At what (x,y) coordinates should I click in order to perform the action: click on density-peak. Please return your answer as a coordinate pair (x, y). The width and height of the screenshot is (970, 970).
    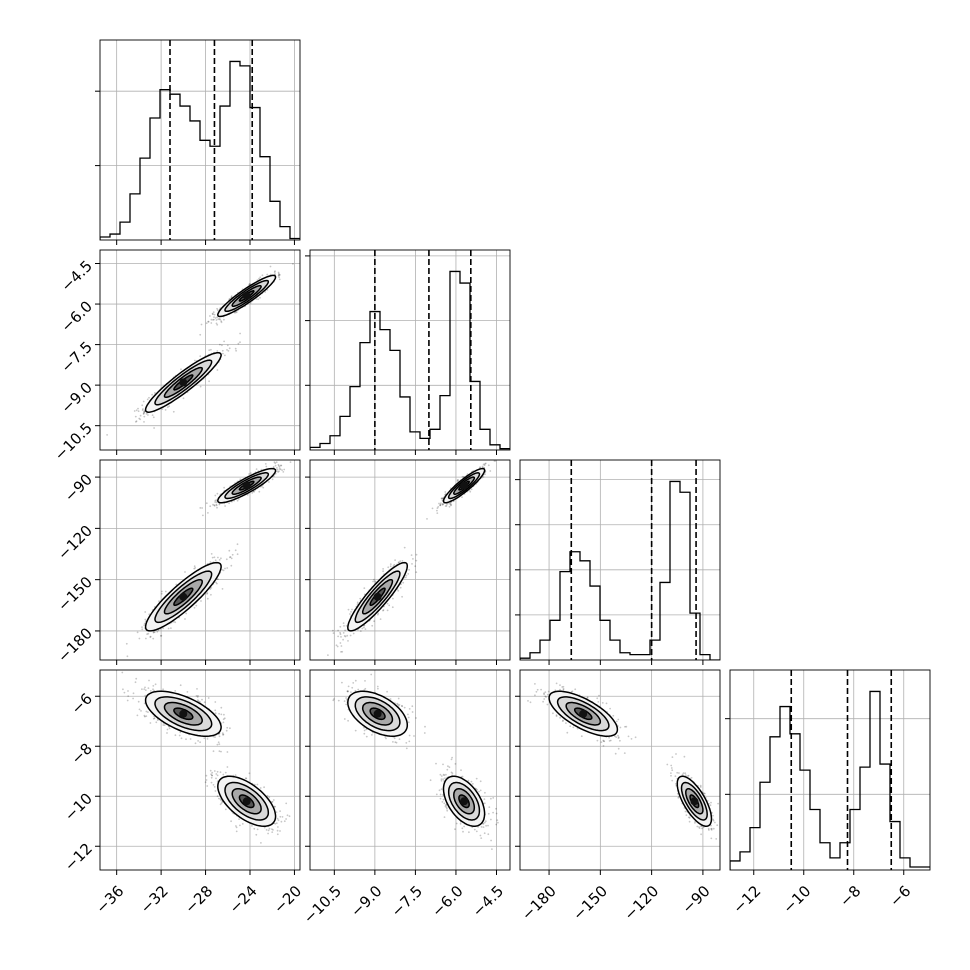
    Looking at the image, I should click on (377, 596).